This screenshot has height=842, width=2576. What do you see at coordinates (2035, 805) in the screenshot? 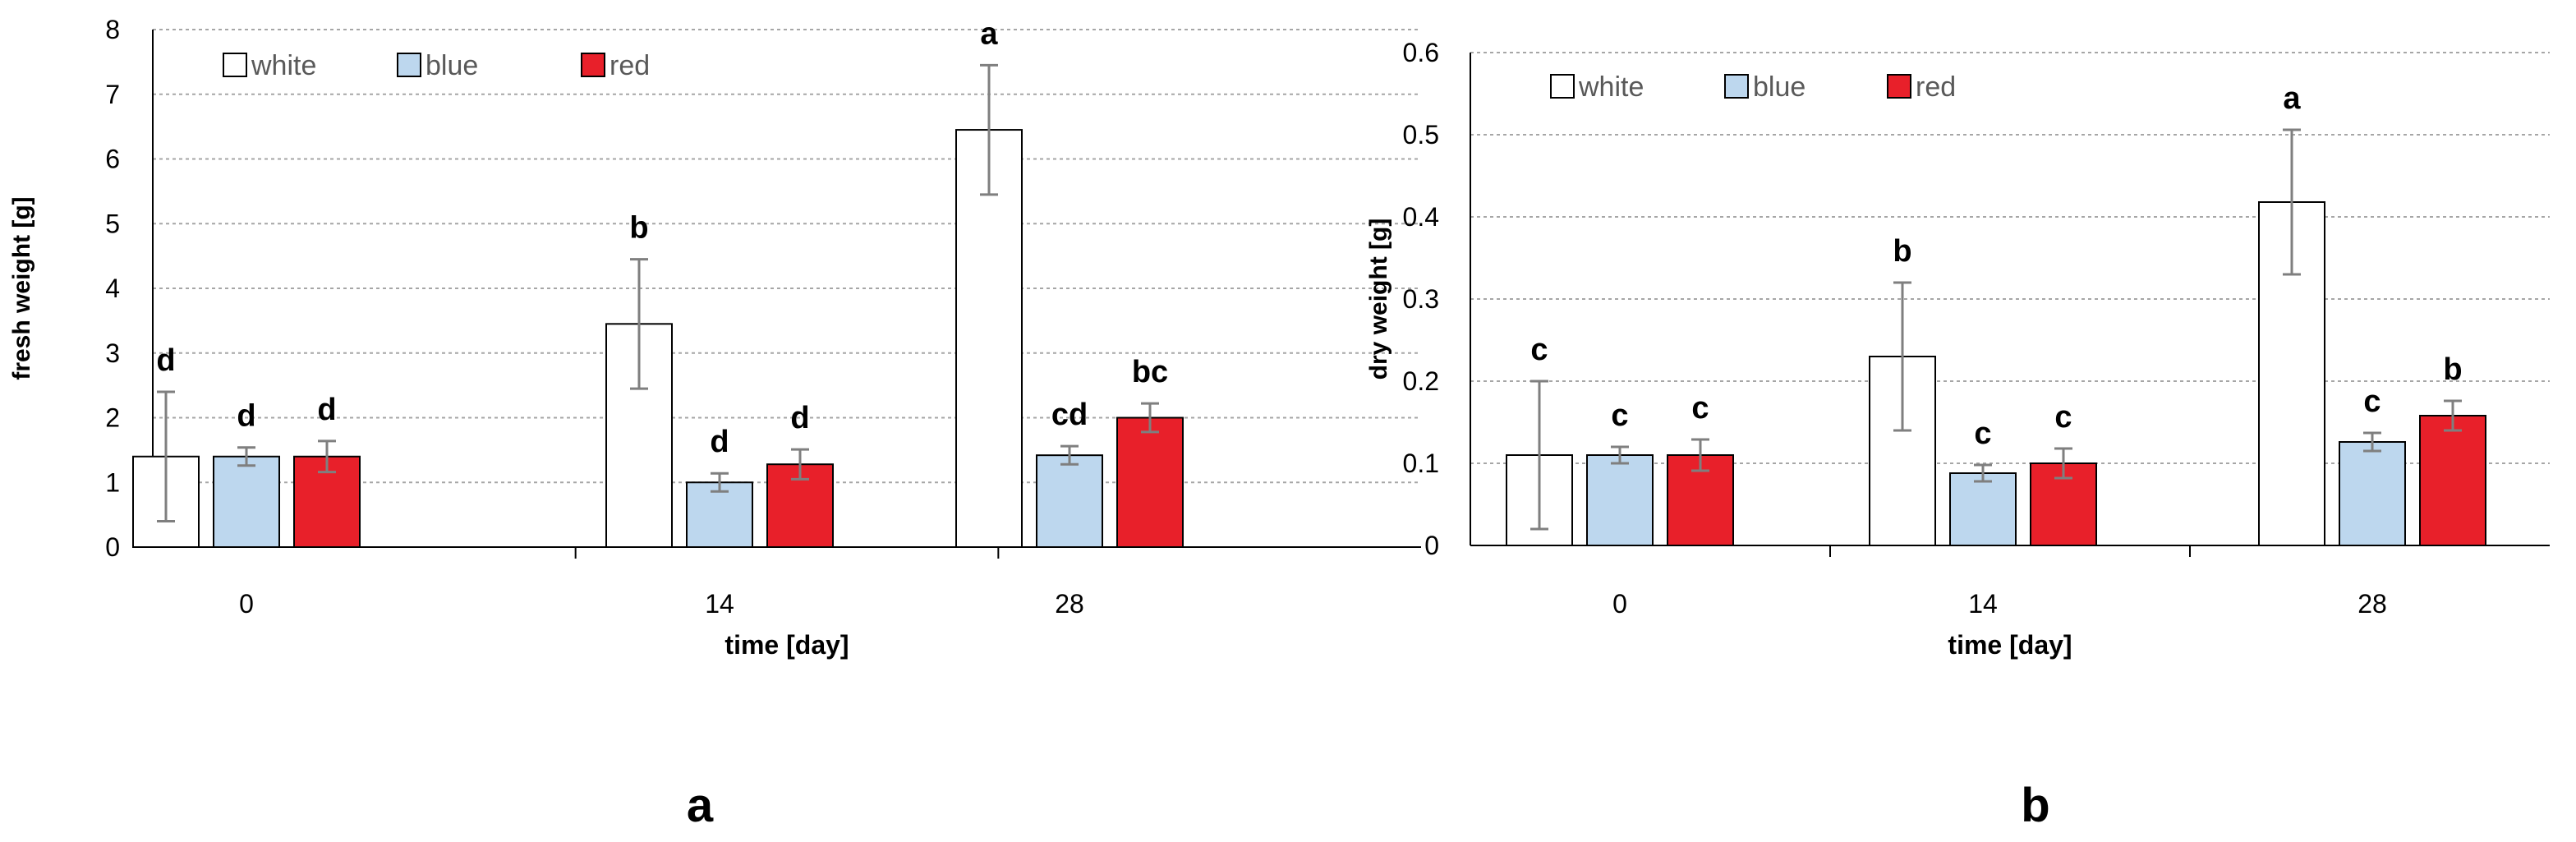
I see `panel-label: b` at bounding box center [2035, 805].